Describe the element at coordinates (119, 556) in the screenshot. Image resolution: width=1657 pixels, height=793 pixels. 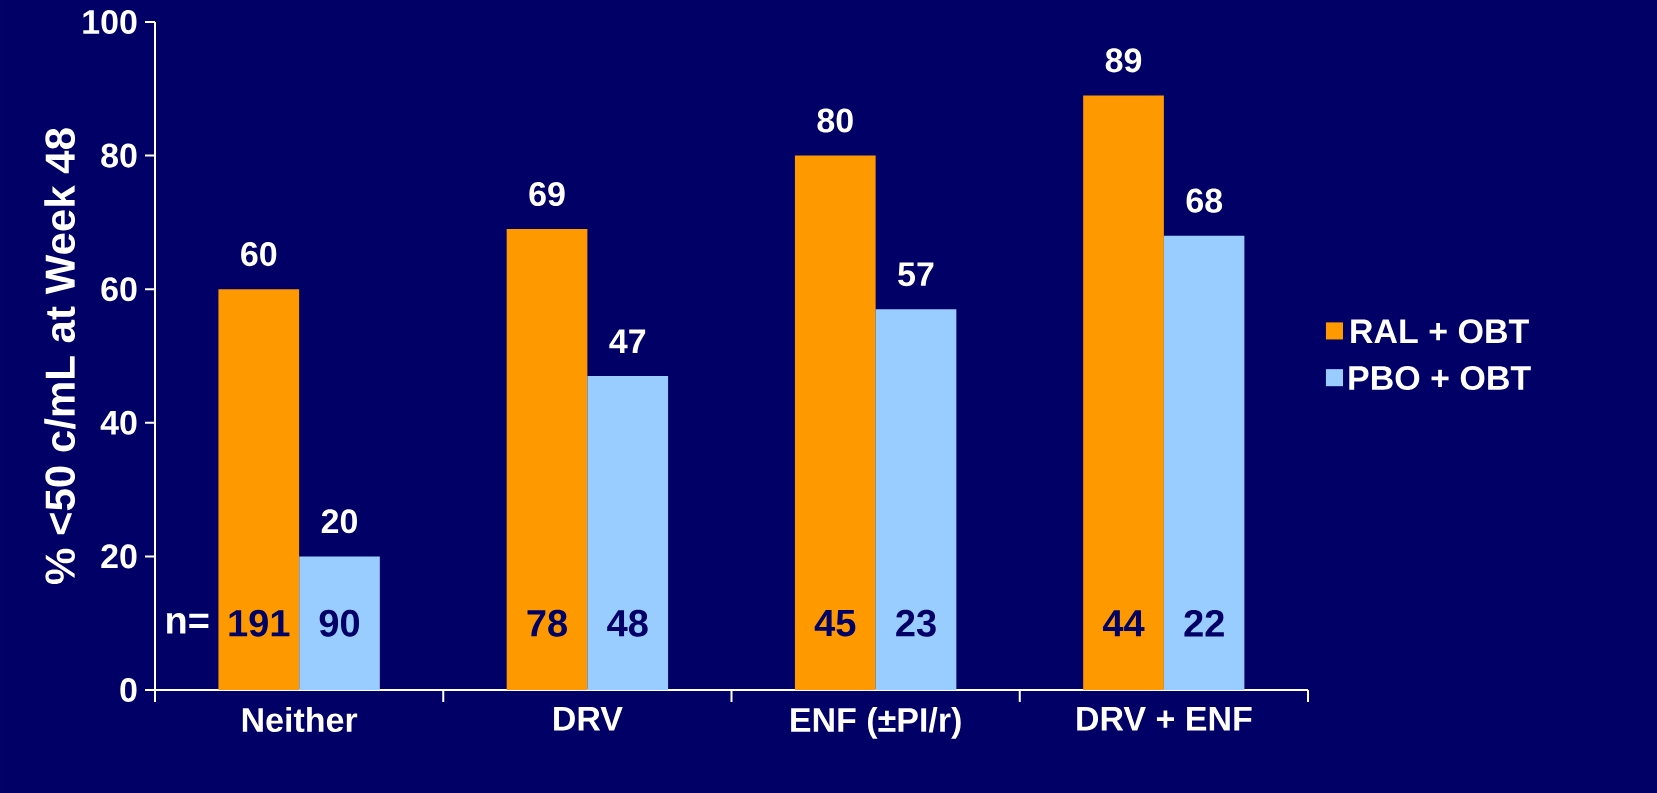
I see `y-tick-label: 20` at that location.